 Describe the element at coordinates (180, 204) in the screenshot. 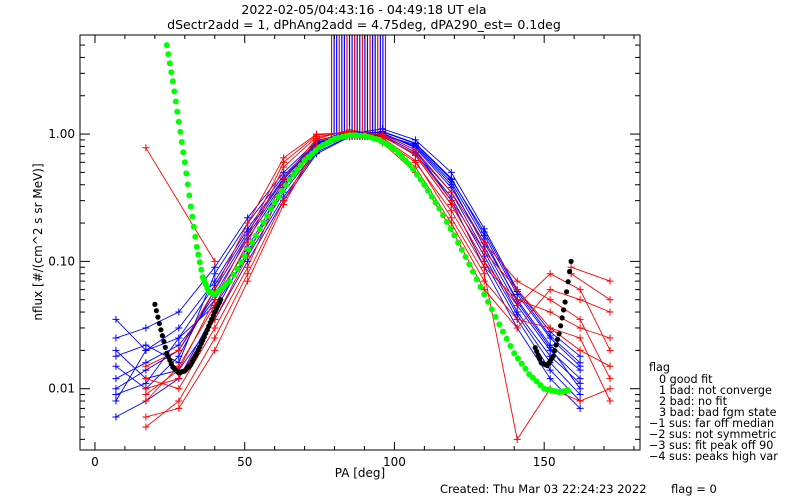

I see `outlier-line` at that location.